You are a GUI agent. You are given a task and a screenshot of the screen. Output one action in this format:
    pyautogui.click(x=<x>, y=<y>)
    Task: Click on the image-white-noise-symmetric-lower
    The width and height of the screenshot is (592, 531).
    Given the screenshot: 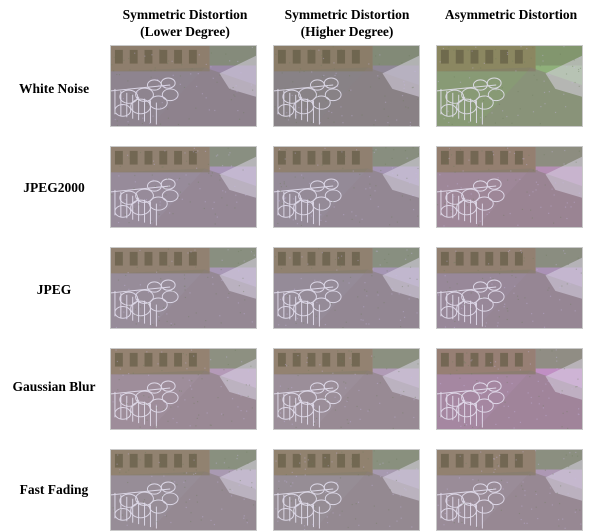 What is the action you would take?
    pyautogui.click(x=183, y=86)
    